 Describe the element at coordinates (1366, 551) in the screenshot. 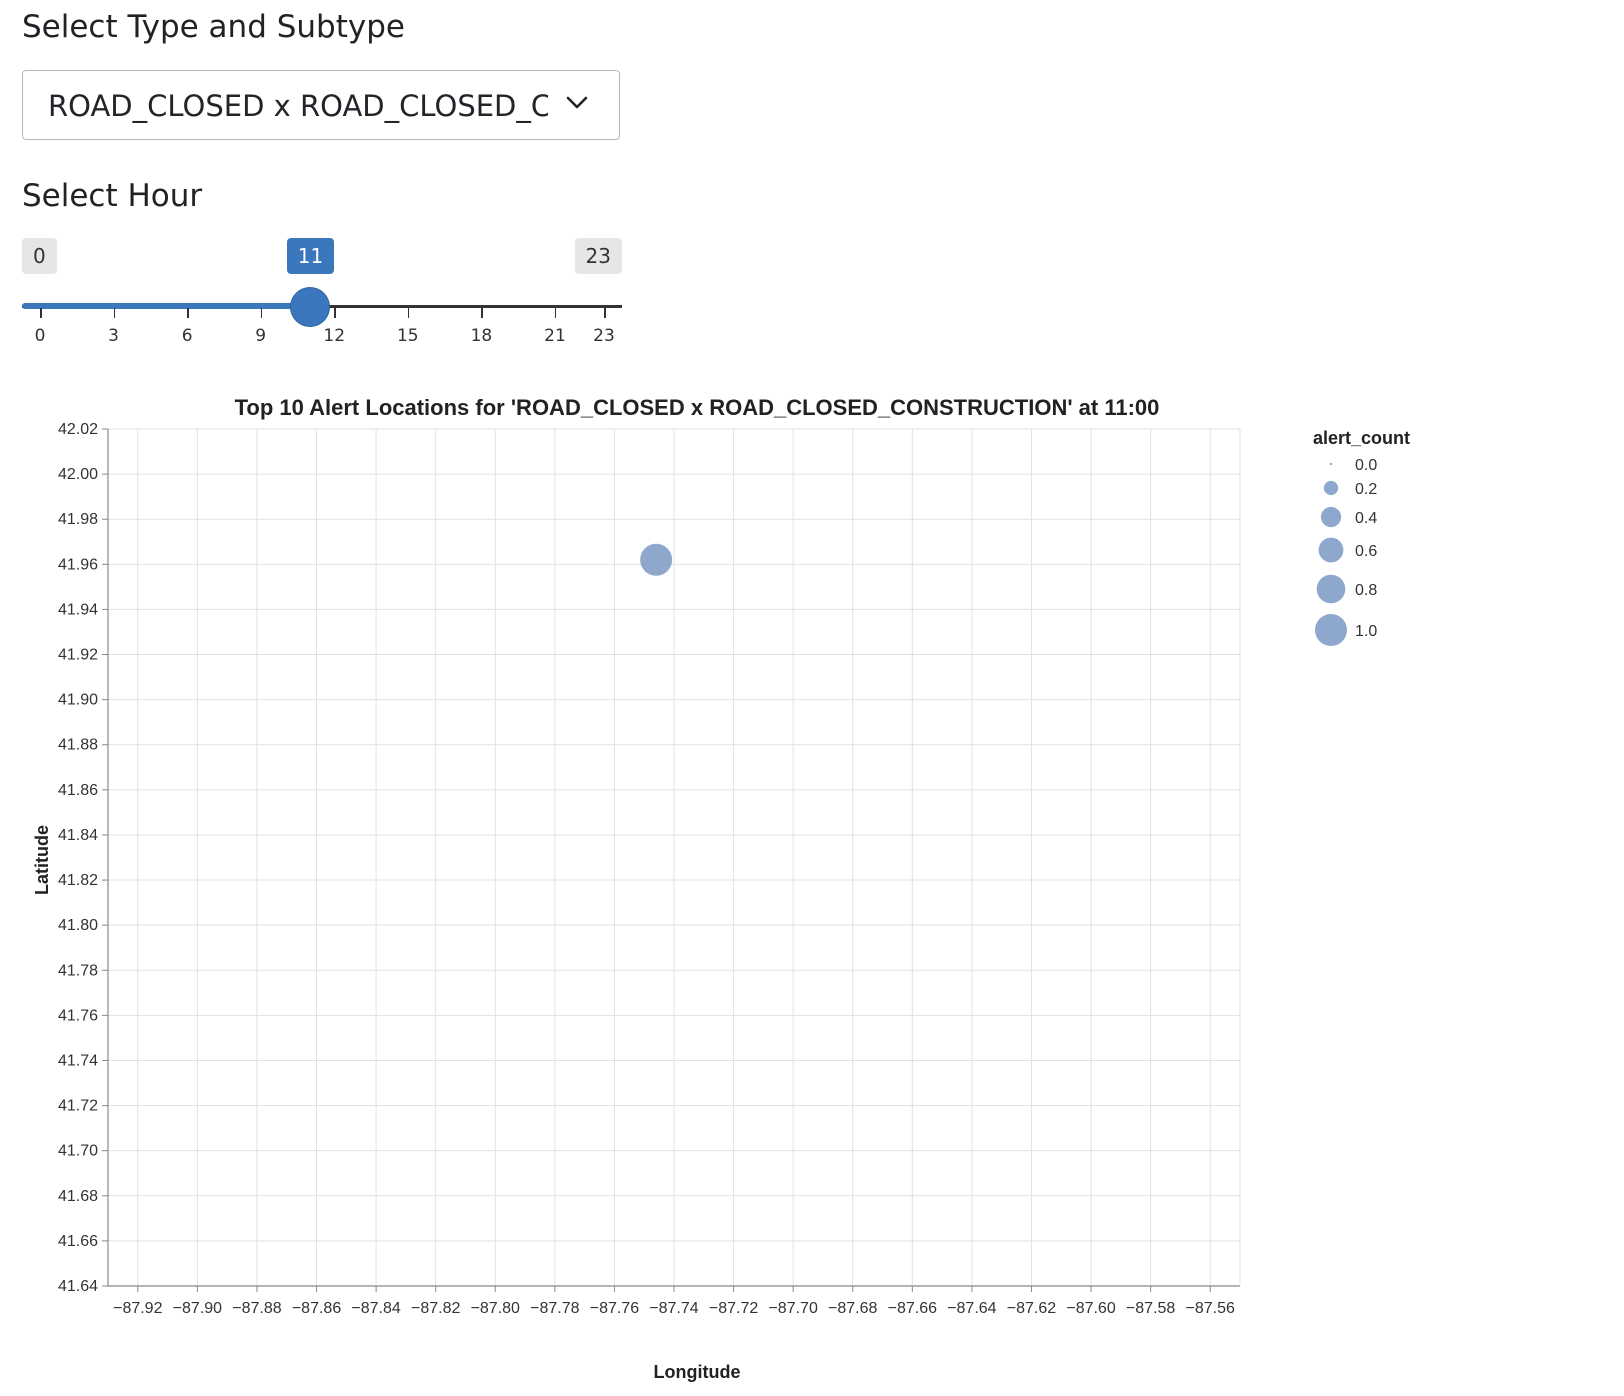

I see `legend-label: 0.6` at that location.